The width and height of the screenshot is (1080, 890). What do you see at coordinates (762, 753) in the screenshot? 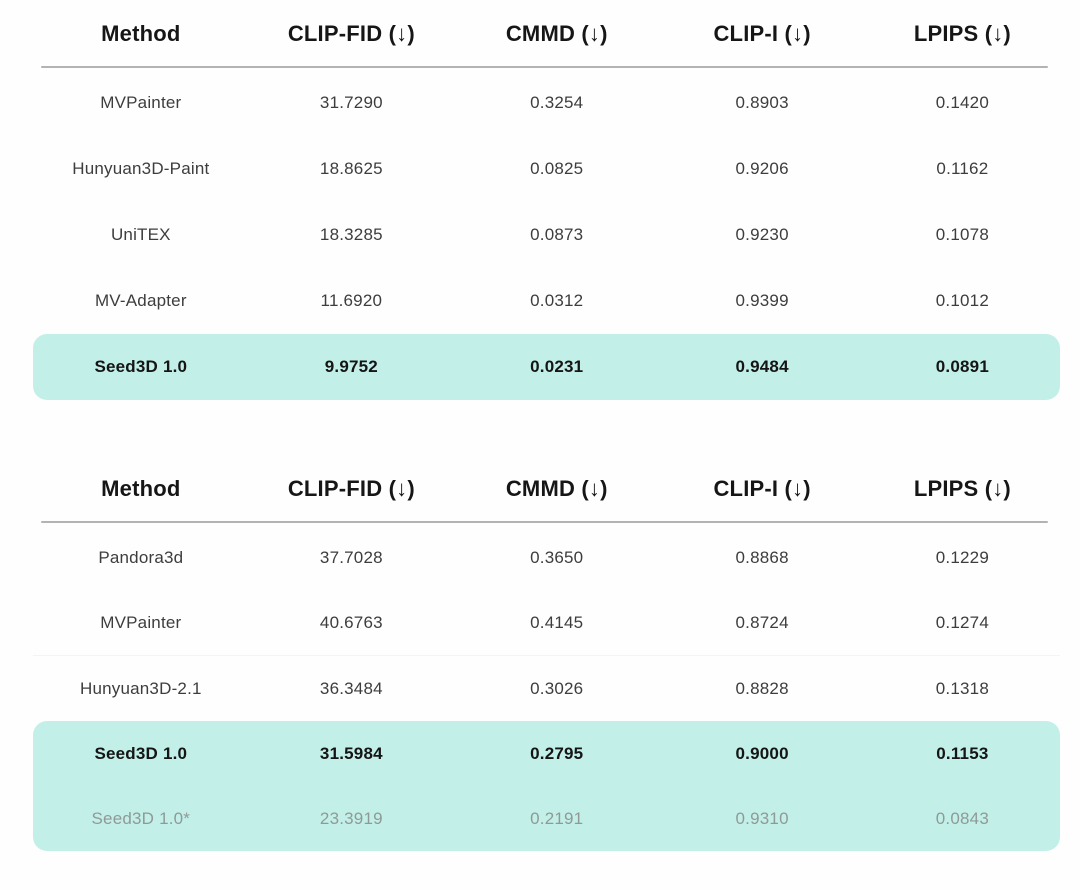
I see `metric-cell: 0.9000` at bounding box center [762, 753].